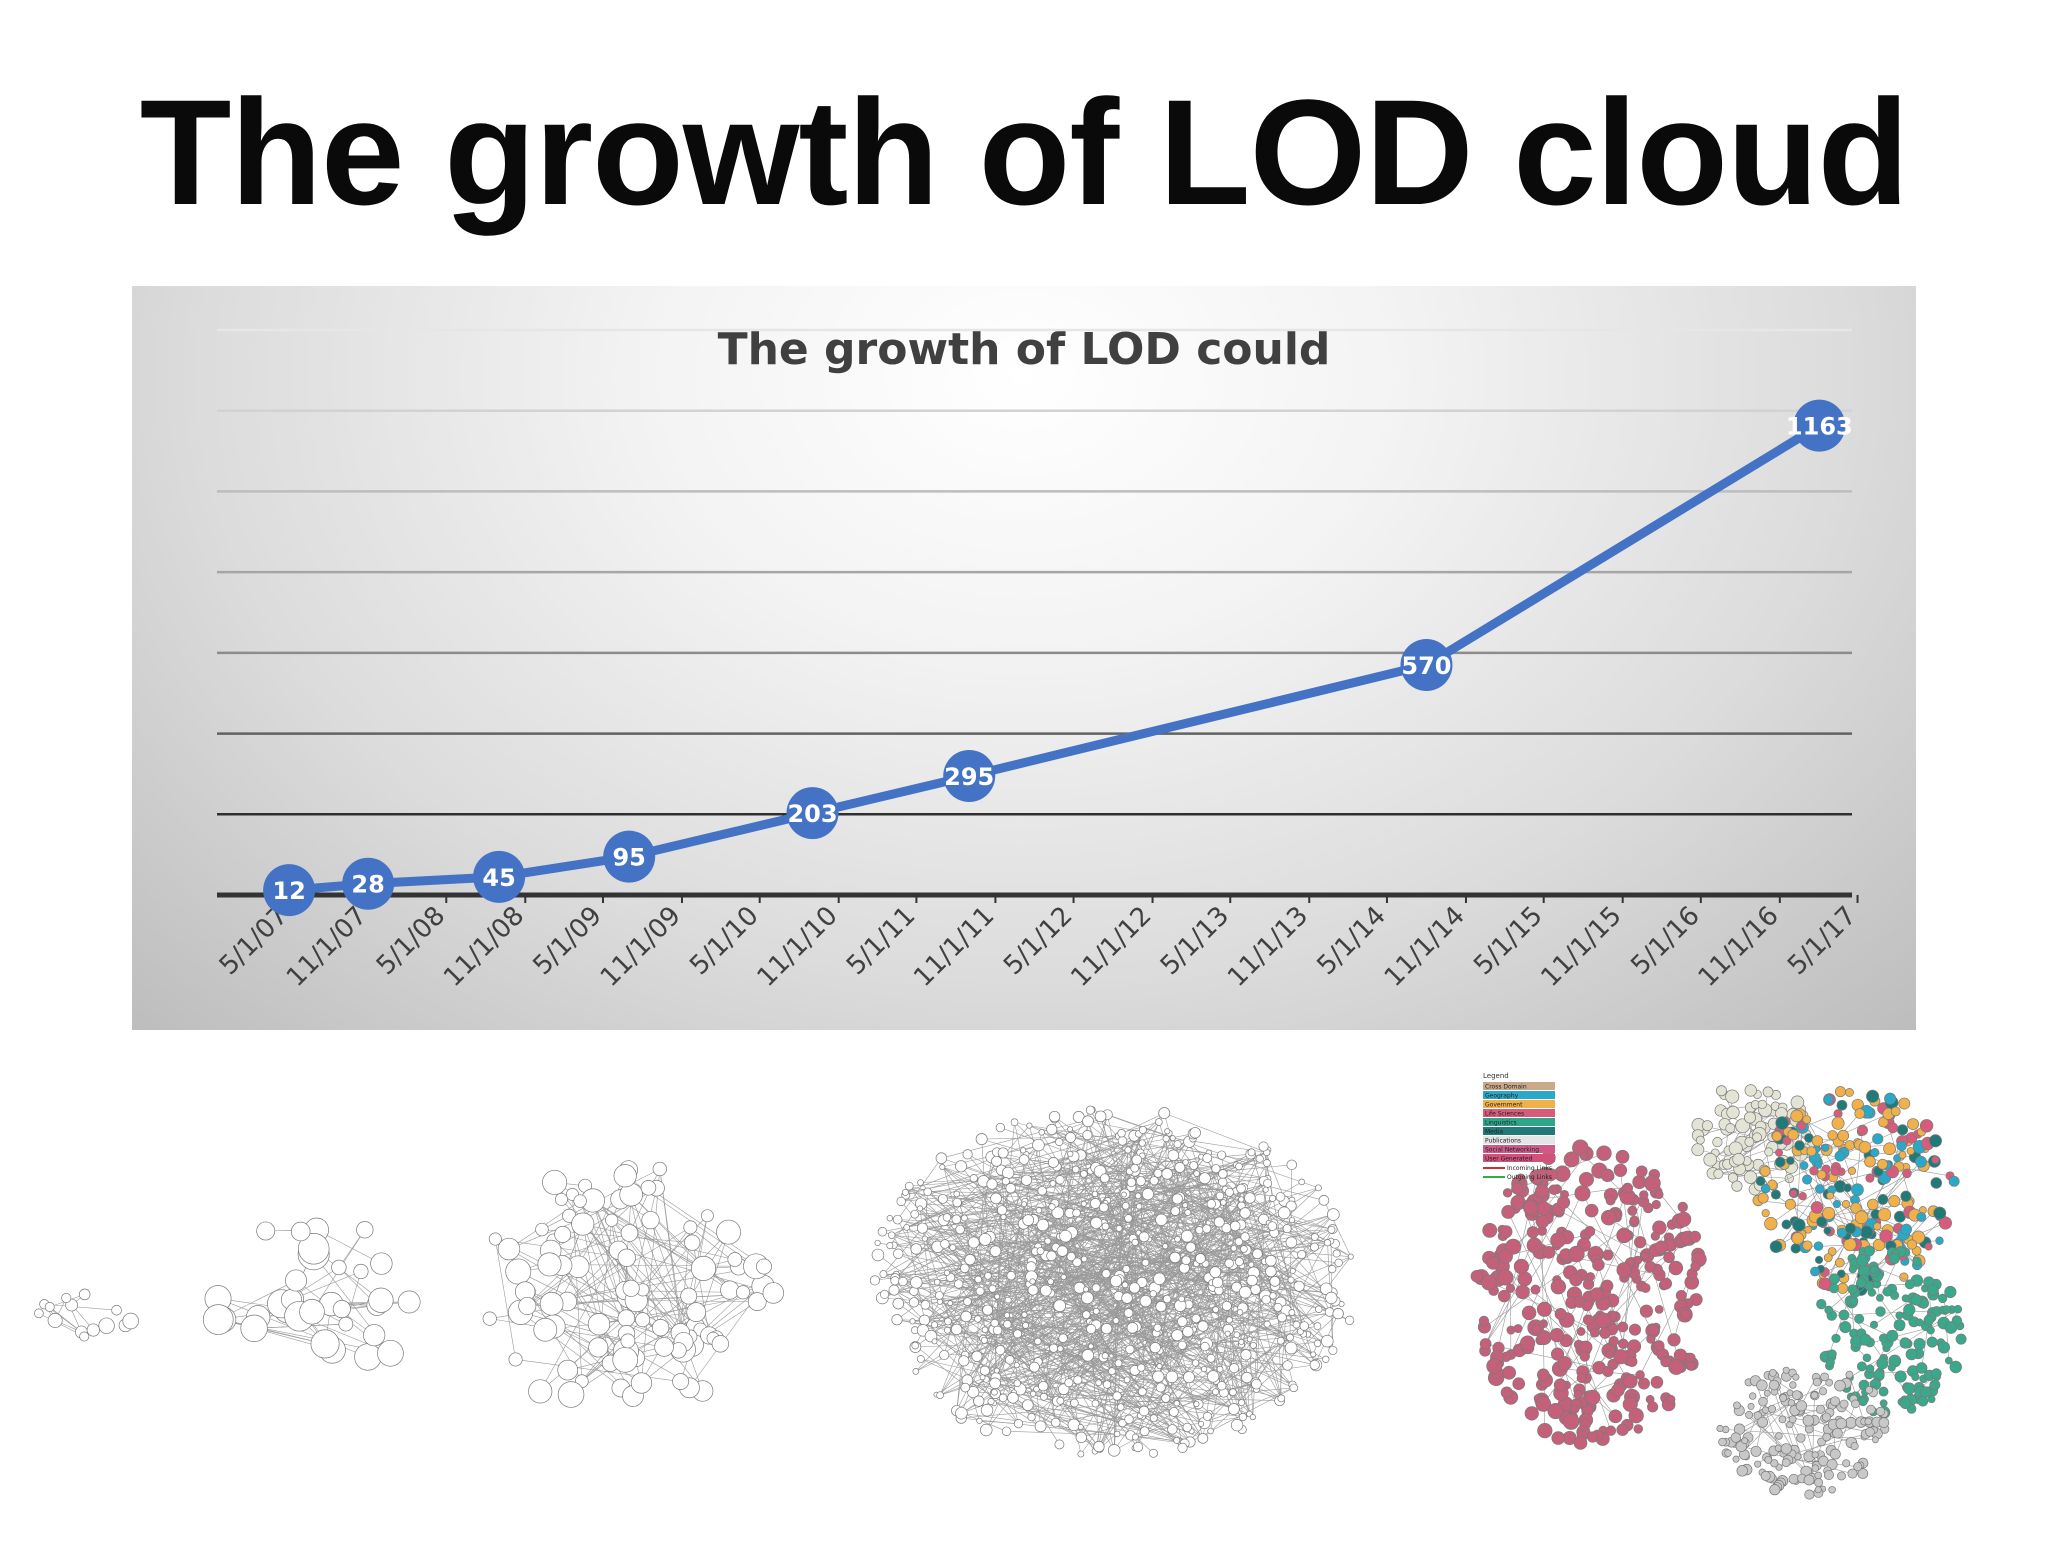 The image size is (2048, 1541). What do you see at coordinates (86, 1315) in the screenshot?
I see `lod-cloud-2007-thumbnail` at bounding box center [86, 1315].